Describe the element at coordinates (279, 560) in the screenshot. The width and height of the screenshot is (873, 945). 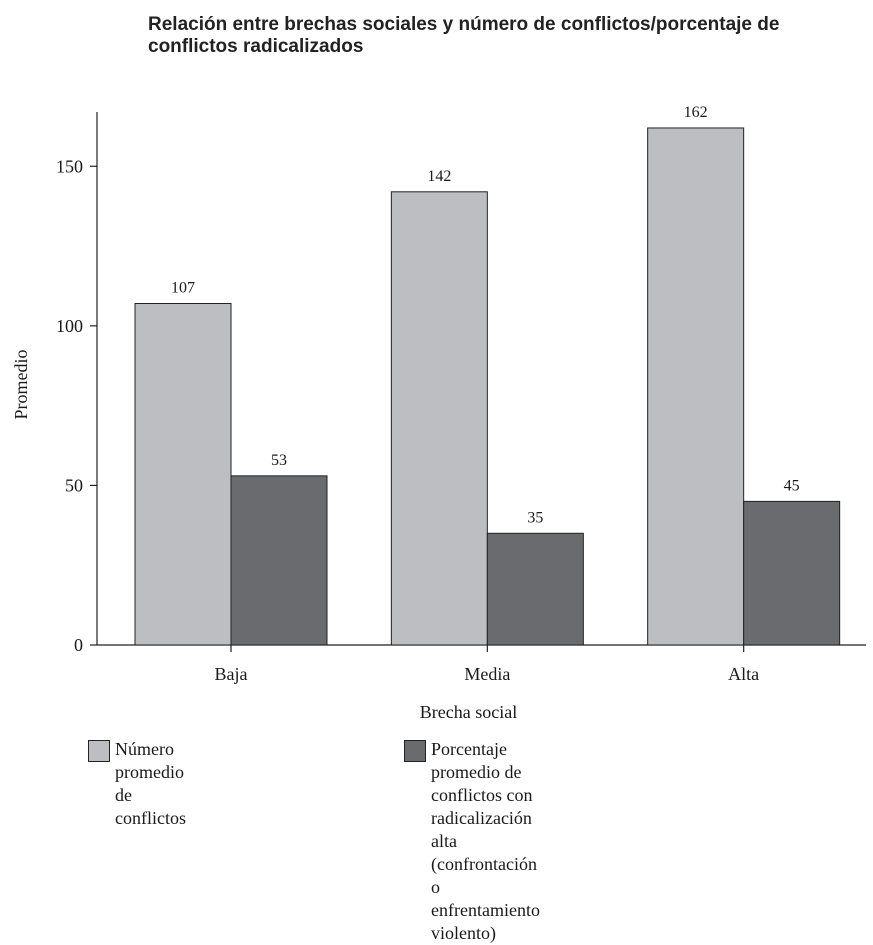
I see `bar-2-baja` at that location.